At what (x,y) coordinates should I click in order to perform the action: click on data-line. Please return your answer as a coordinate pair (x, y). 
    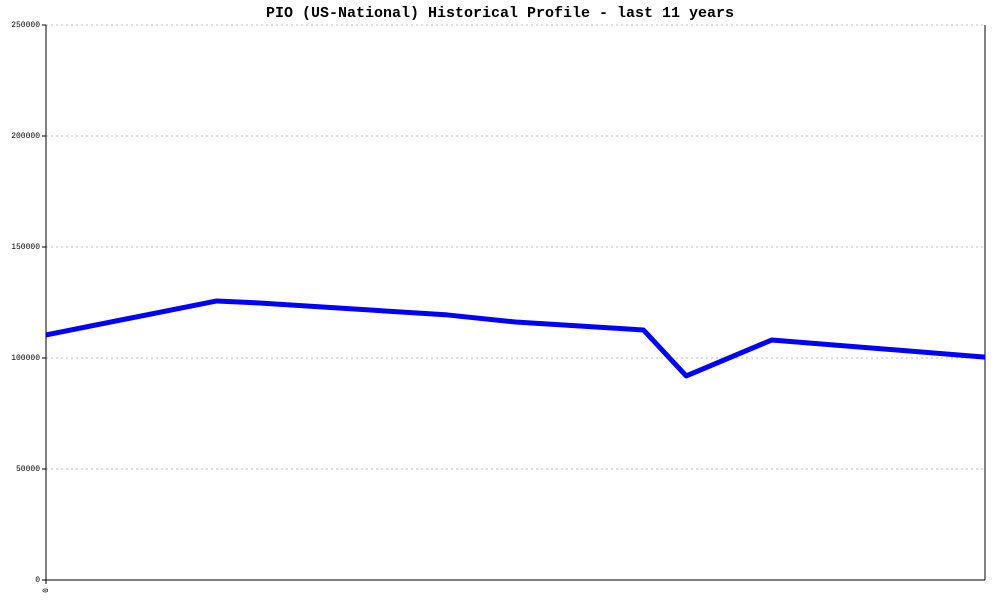
    Looking at the image, I should click on (515, 338).